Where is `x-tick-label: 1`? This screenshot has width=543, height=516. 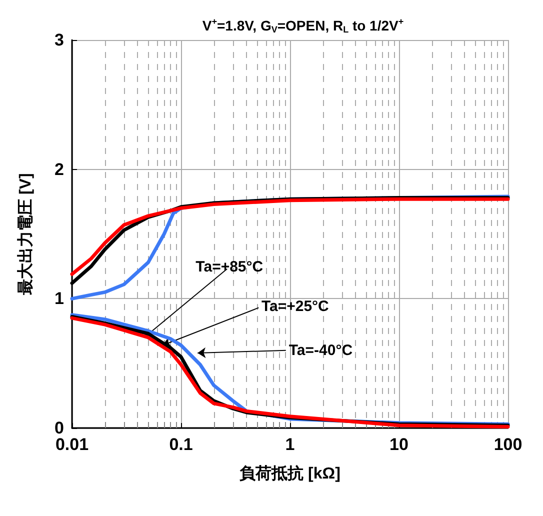 x-tick-label: 1 is located at coordinates (290, 444).